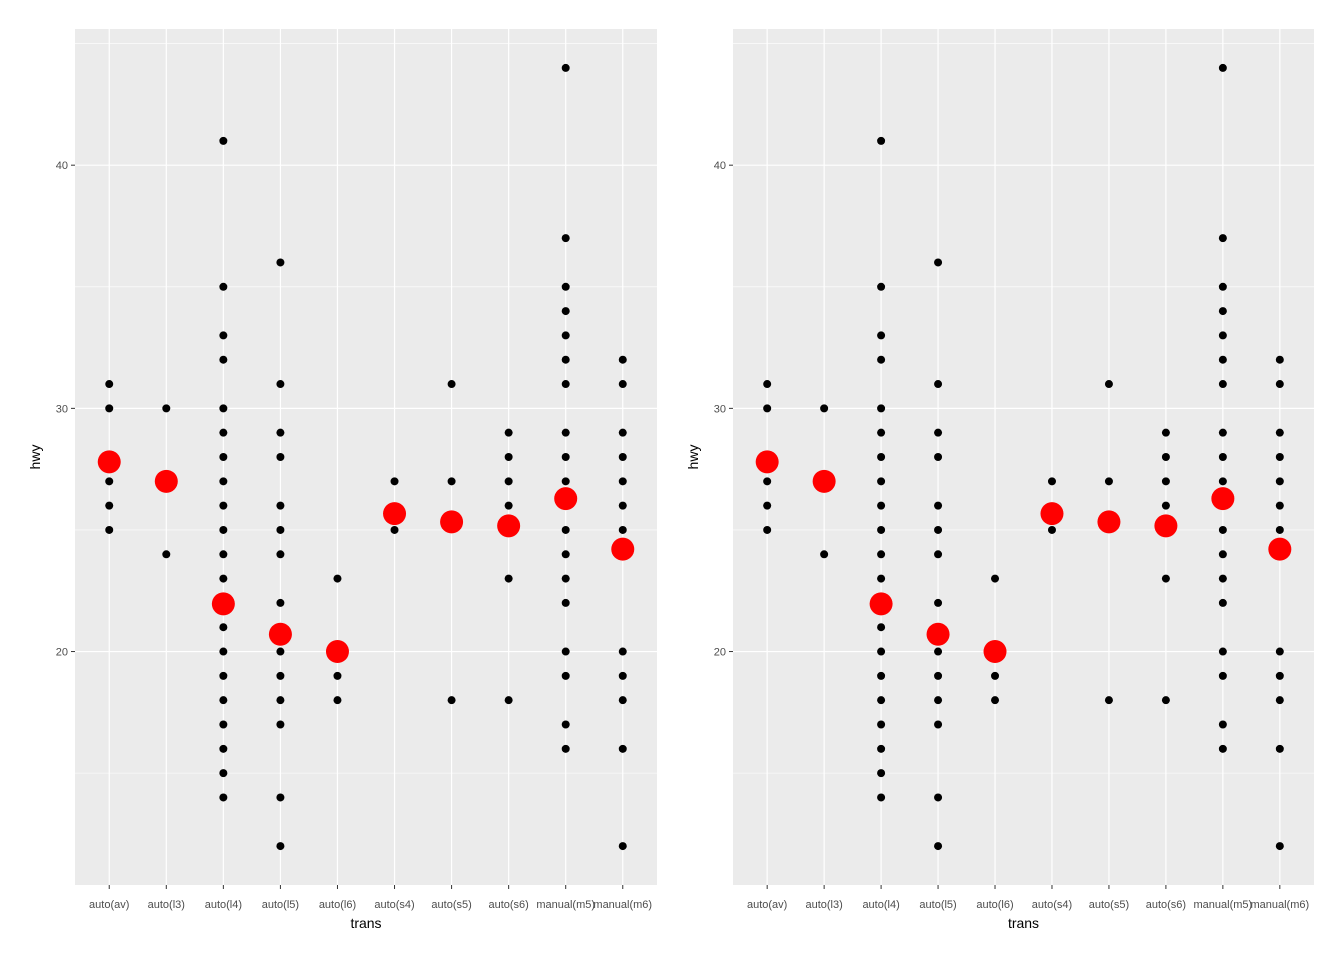 The image size is (1344, 960). Describe the element at coordinates (622, 905) in the screenshot. I see `x-tick-label: manual(m6)` at that location.